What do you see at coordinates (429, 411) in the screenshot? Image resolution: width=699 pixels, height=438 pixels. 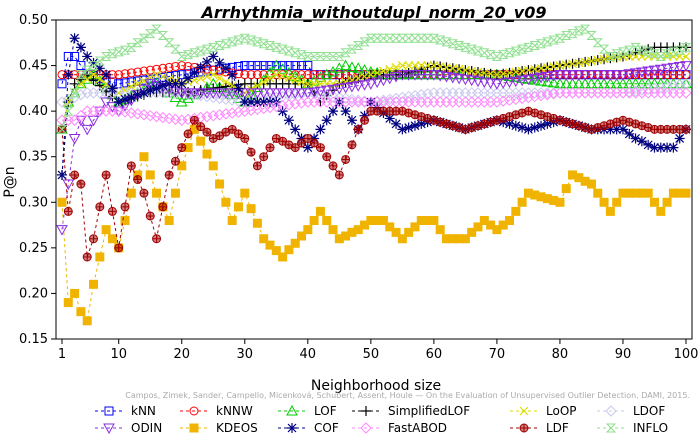 I see `legend-label: SimplifiedLOF` at bounding box center [429, 411].